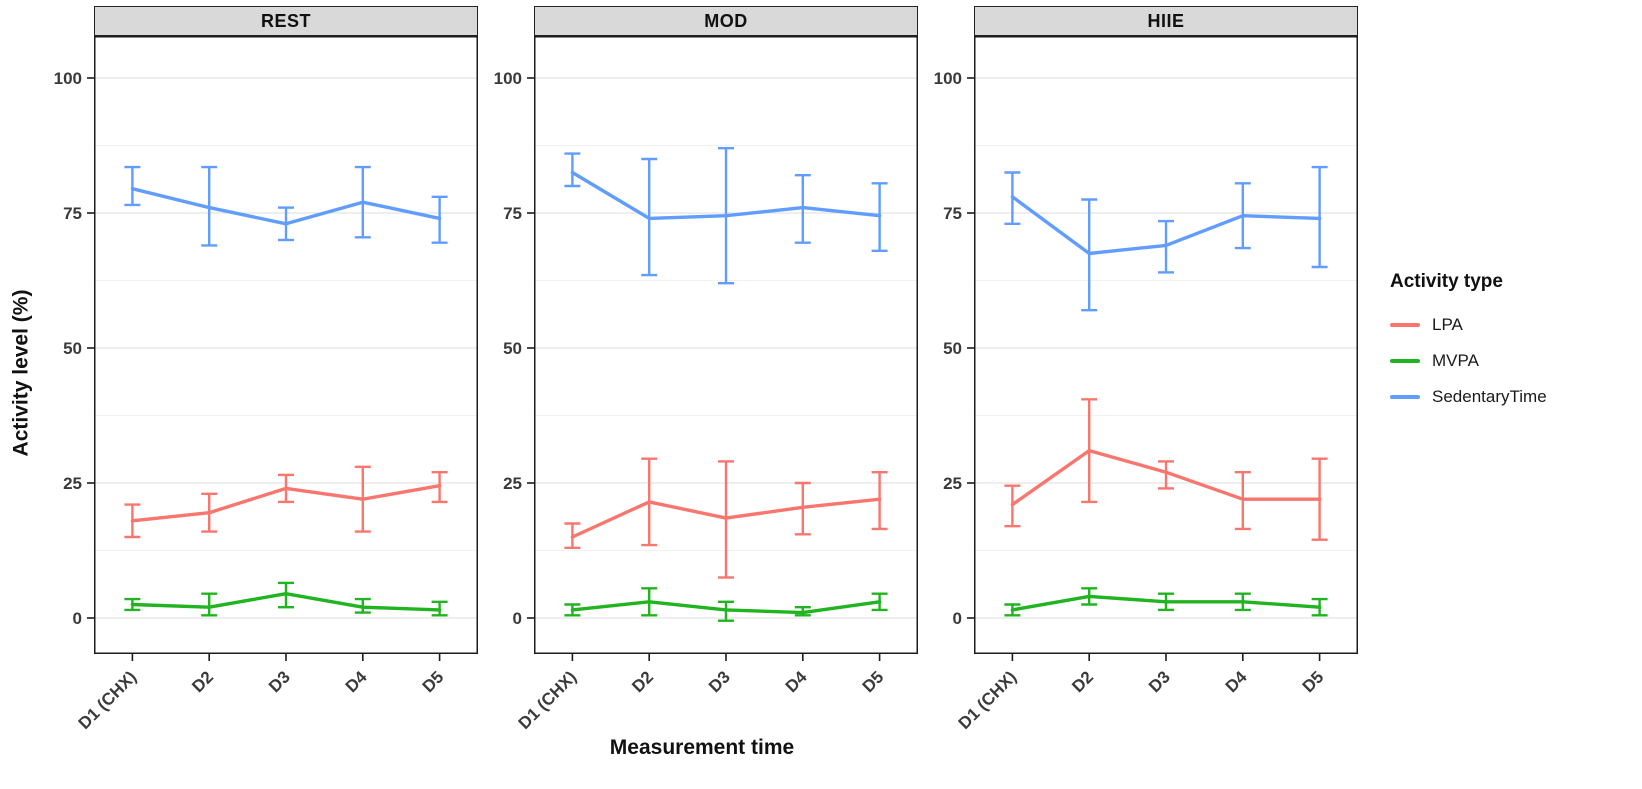 This screenshot has width=1642, height=789. I want to click on y-axis-title: Activity level (%), so click(20, 372).